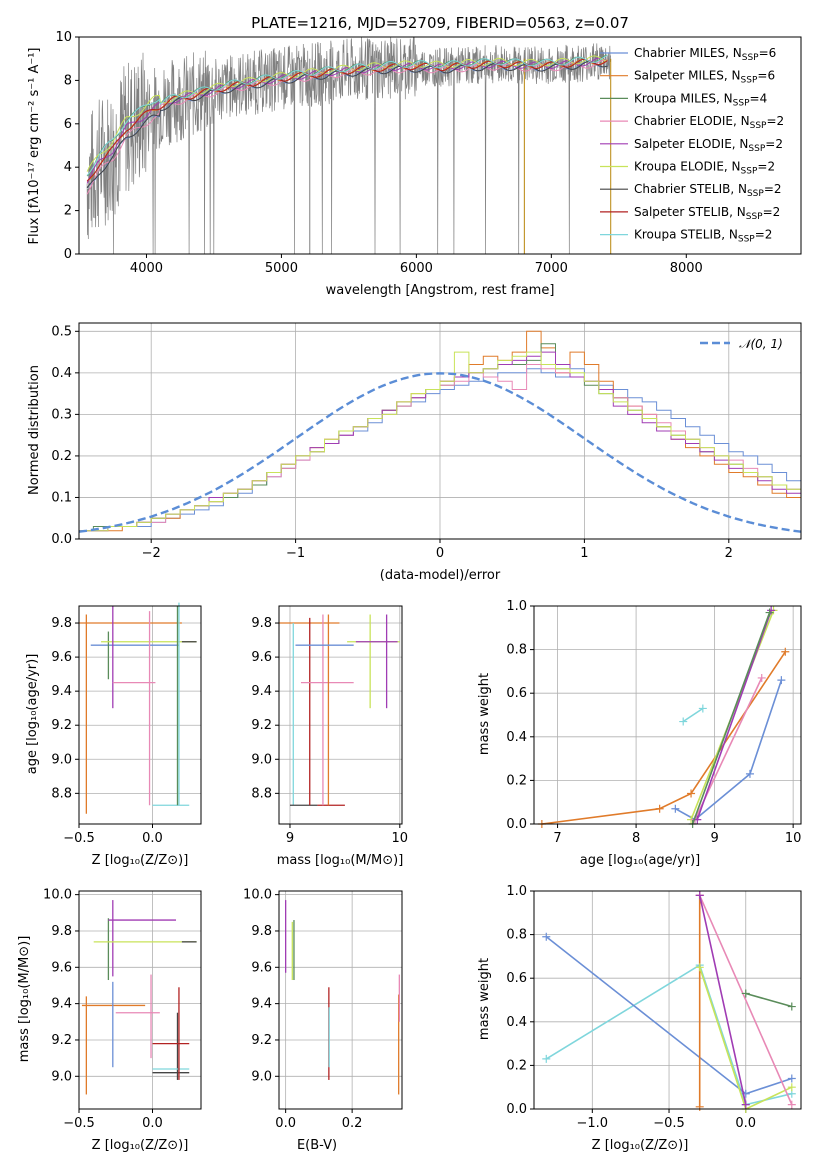 This screenshot has height=1170, width=819. I want to click on histogram-ytick-label-5: 0.5, so click(61, 331).